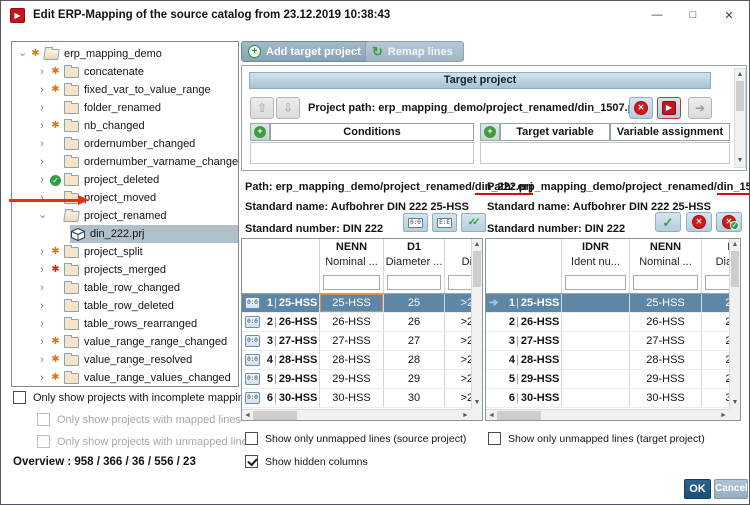  What do you see at coordinates (125, 288) in the screenshot?
I see `tree-item-table-row-changed: › table_row_changed` at bounding box center [125, 288].